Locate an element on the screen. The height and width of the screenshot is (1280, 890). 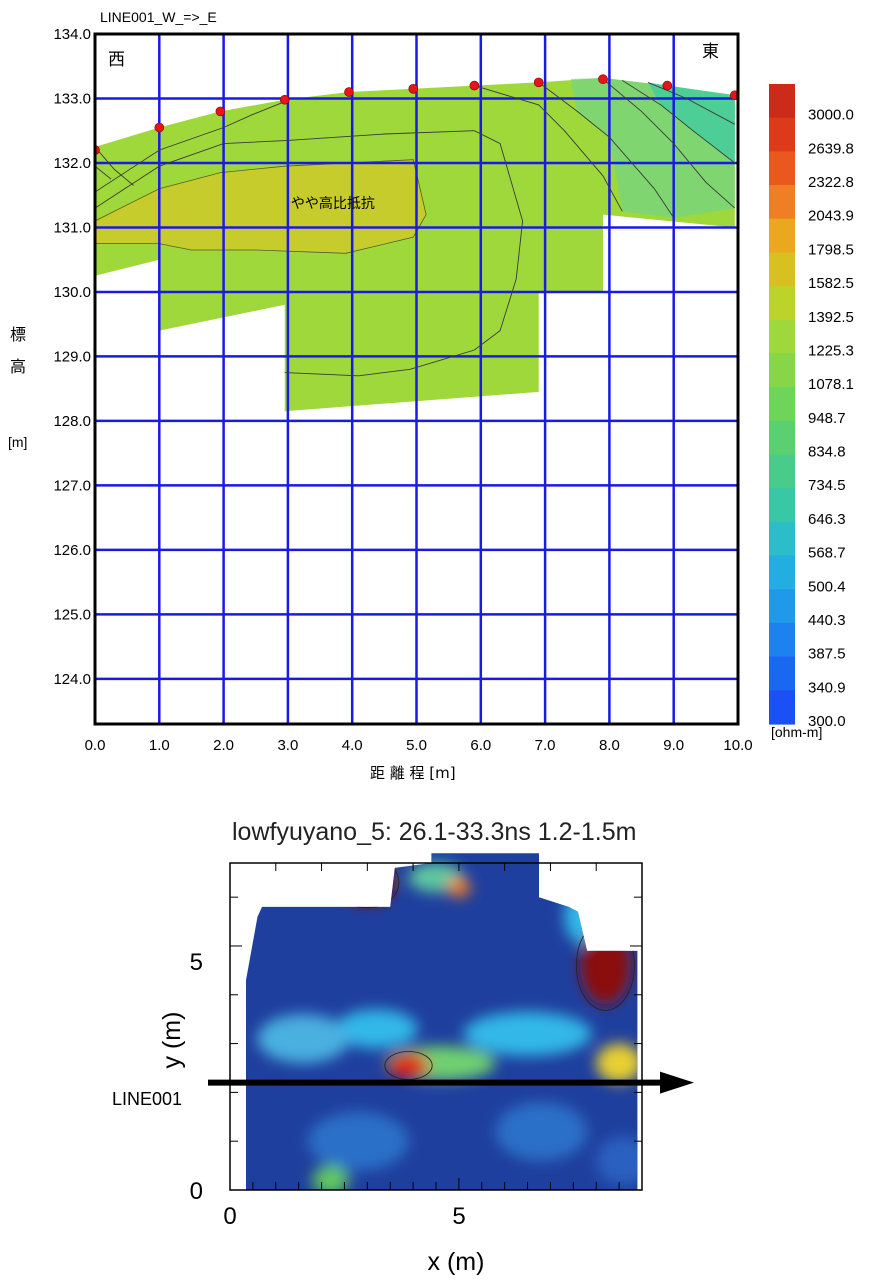
y-tick-label-3: 131.0 is located at coordinates (72, 227).